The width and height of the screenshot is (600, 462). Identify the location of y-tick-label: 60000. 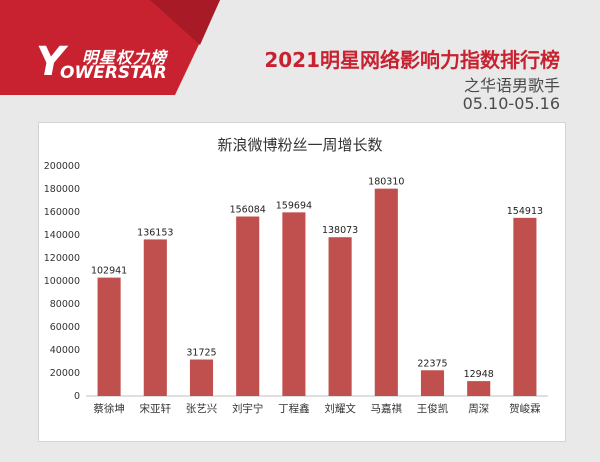
(65, 327).